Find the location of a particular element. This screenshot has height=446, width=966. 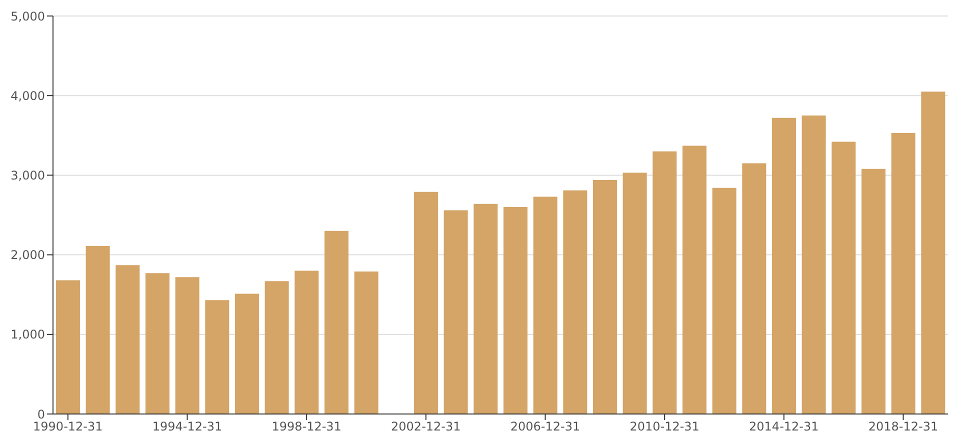

x-tick-label: 1998-12-31 is located at coordinates (307, 427).